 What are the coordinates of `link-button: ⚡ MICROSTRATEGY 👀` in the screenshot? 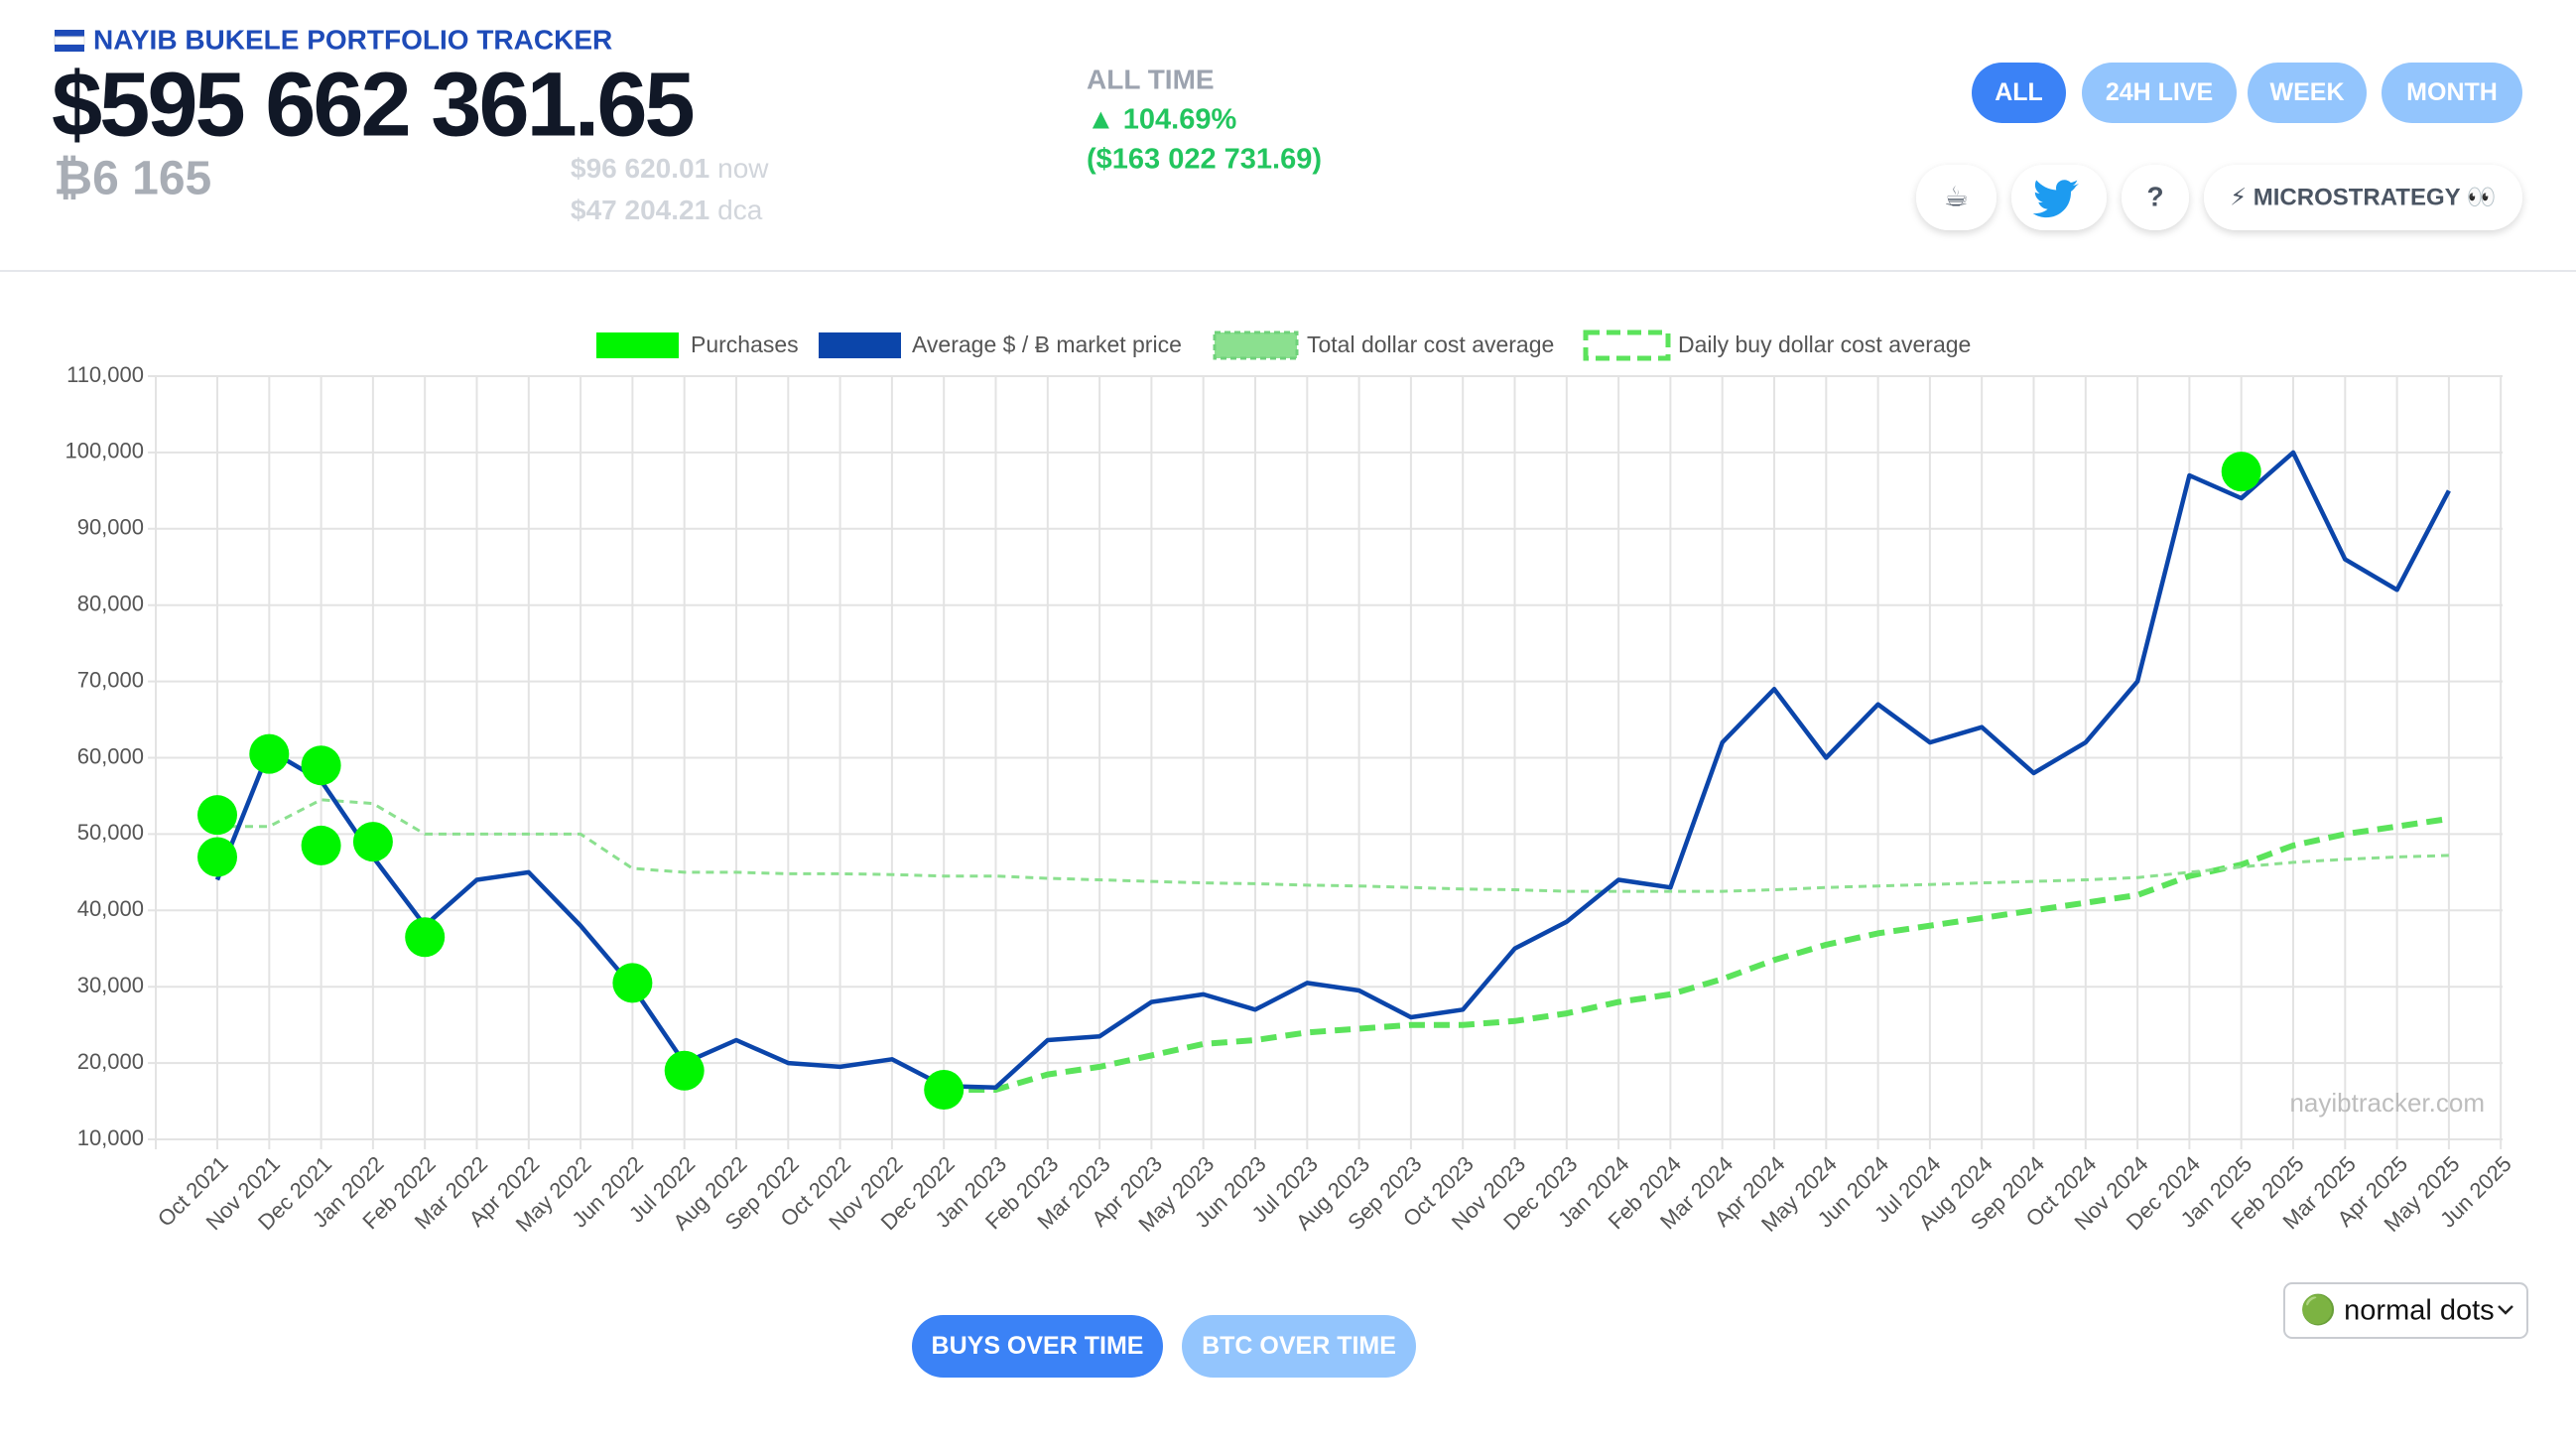 It's located at (2363, 198).